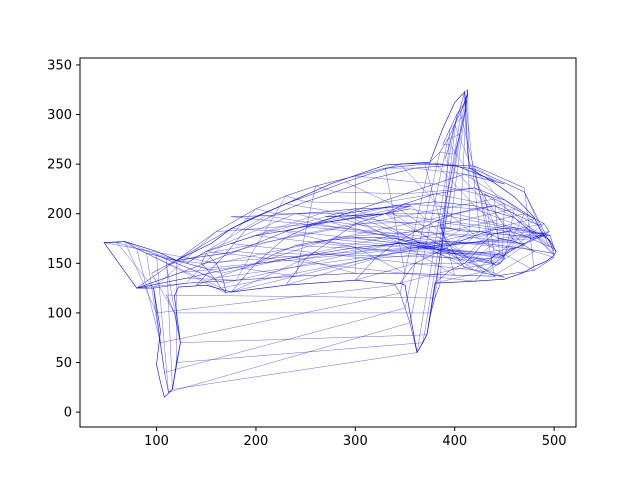 The width and height of the screenshot is (640, 480). Describe the element at coordinates (59, 264) in the screenshot. I see `y-tick-label: 150` at that location.